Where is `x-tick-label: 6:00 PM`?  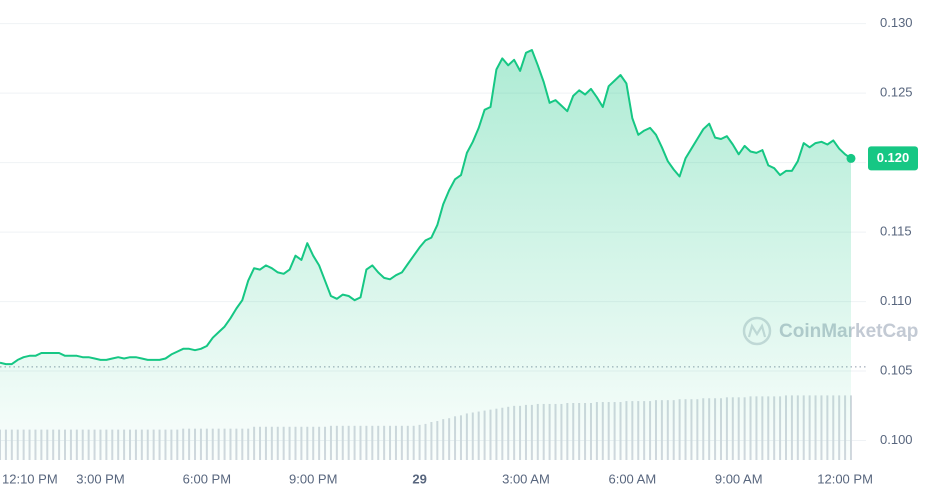
x-tick-label: 6:00 PM is located at coordinates (207, 478).